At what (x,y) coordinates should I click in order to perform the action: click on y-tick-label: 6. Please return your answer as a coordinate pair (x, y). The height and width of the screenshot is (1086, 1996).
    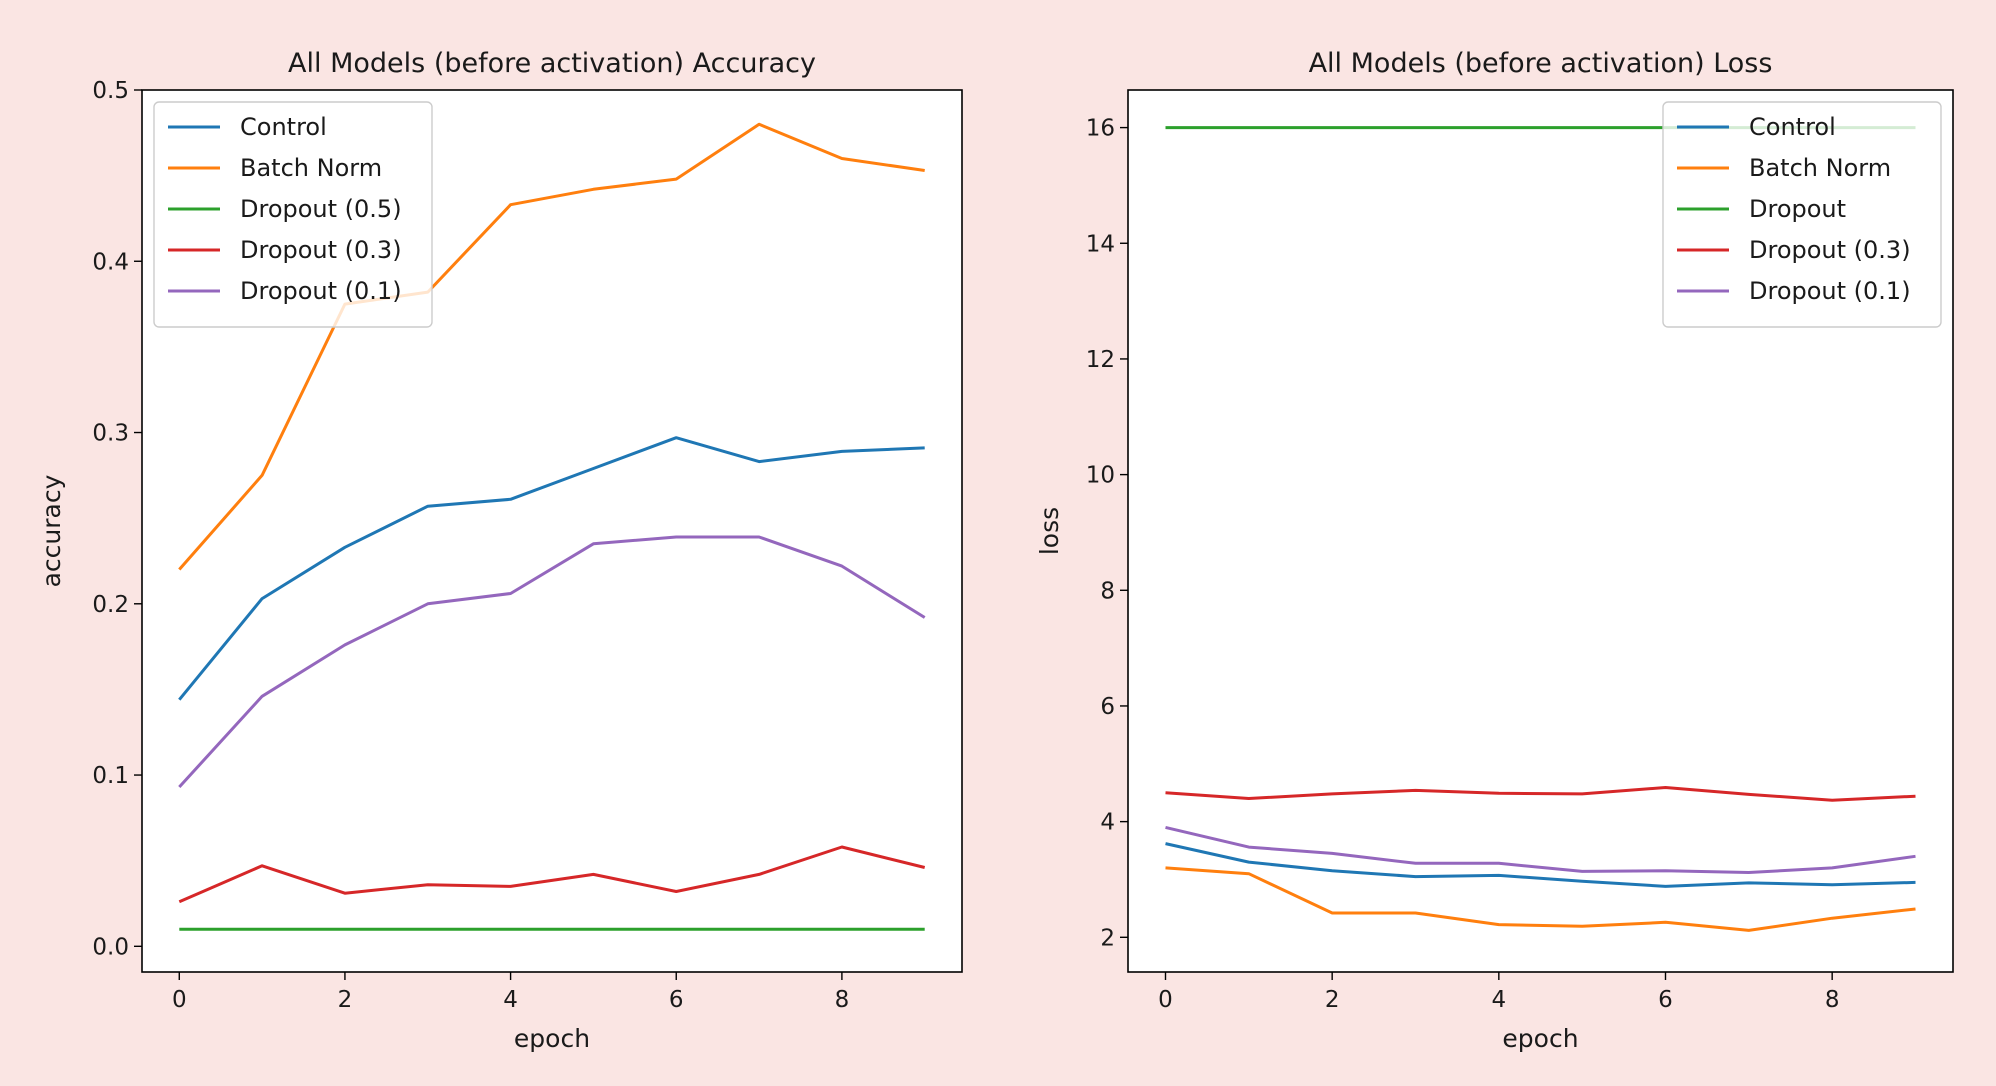
    Looking at the image, I should click on (1107, 707).